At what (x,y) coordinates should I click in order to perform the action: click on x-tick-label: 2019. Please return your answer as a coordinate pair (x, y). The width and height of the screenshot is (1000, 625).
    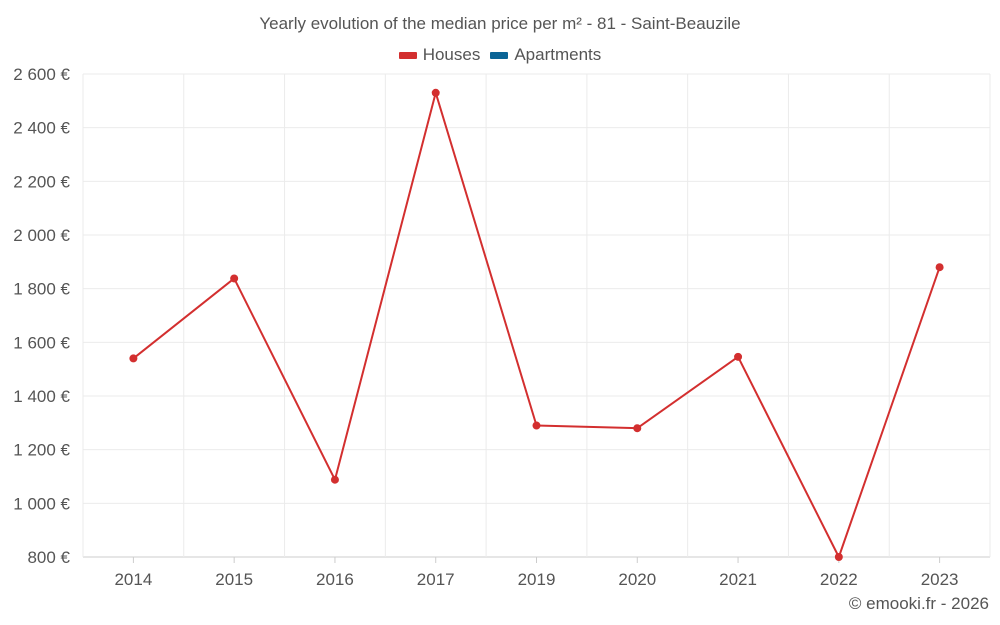
    Looking at the image, I should click on (537, 579).